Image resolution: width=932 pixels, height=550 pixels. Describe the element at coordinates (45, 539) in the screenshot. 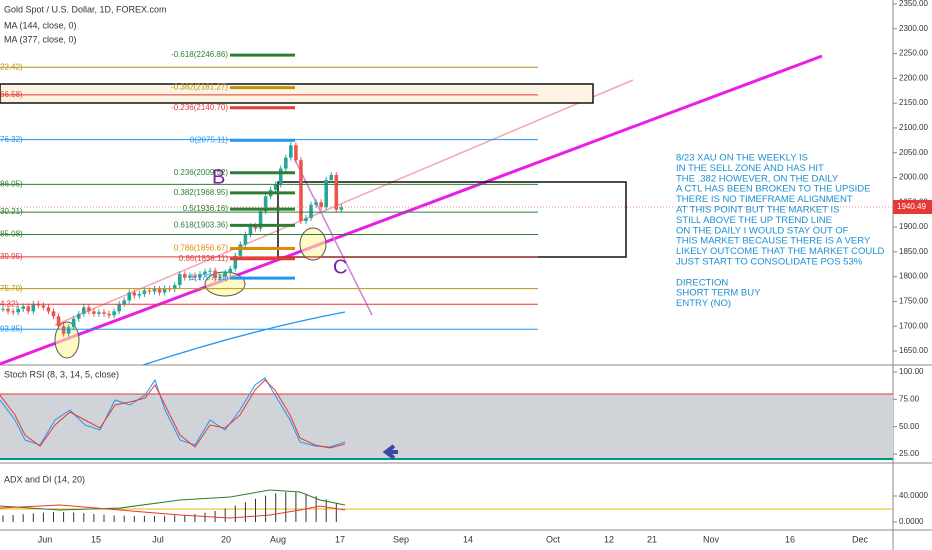

I see `date-label: Jun` at that location.